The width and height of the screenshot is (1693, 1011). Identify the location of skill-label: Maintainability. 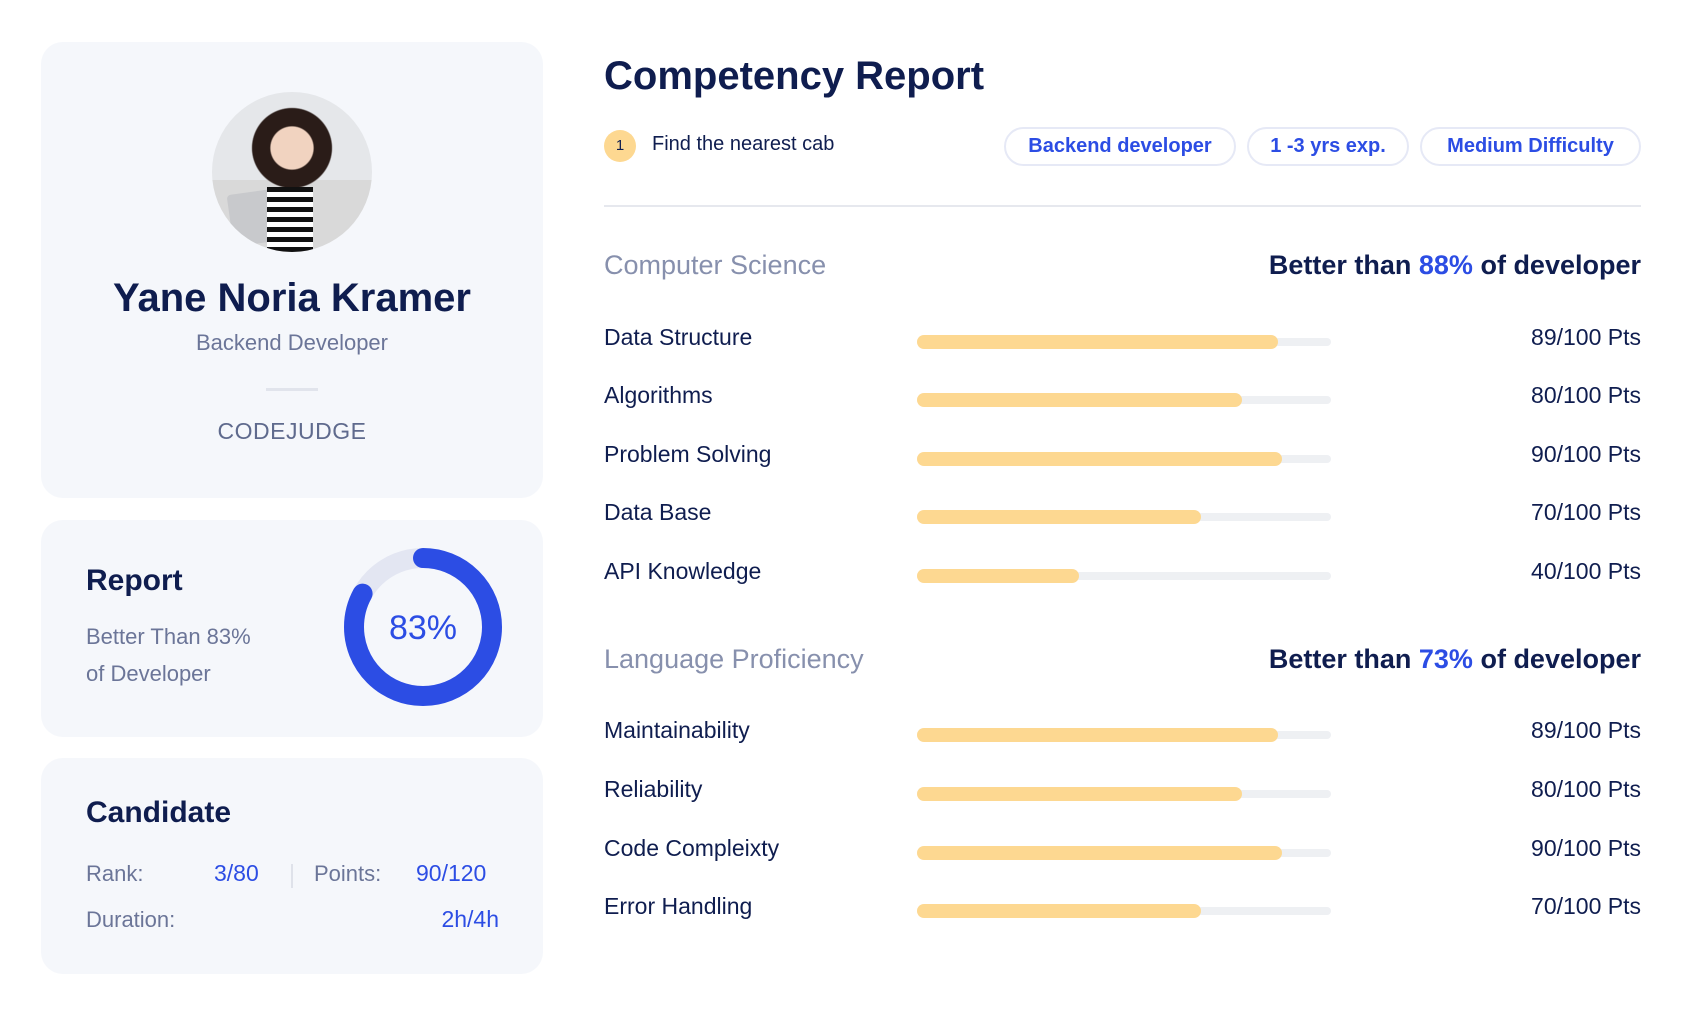
(677, 730).